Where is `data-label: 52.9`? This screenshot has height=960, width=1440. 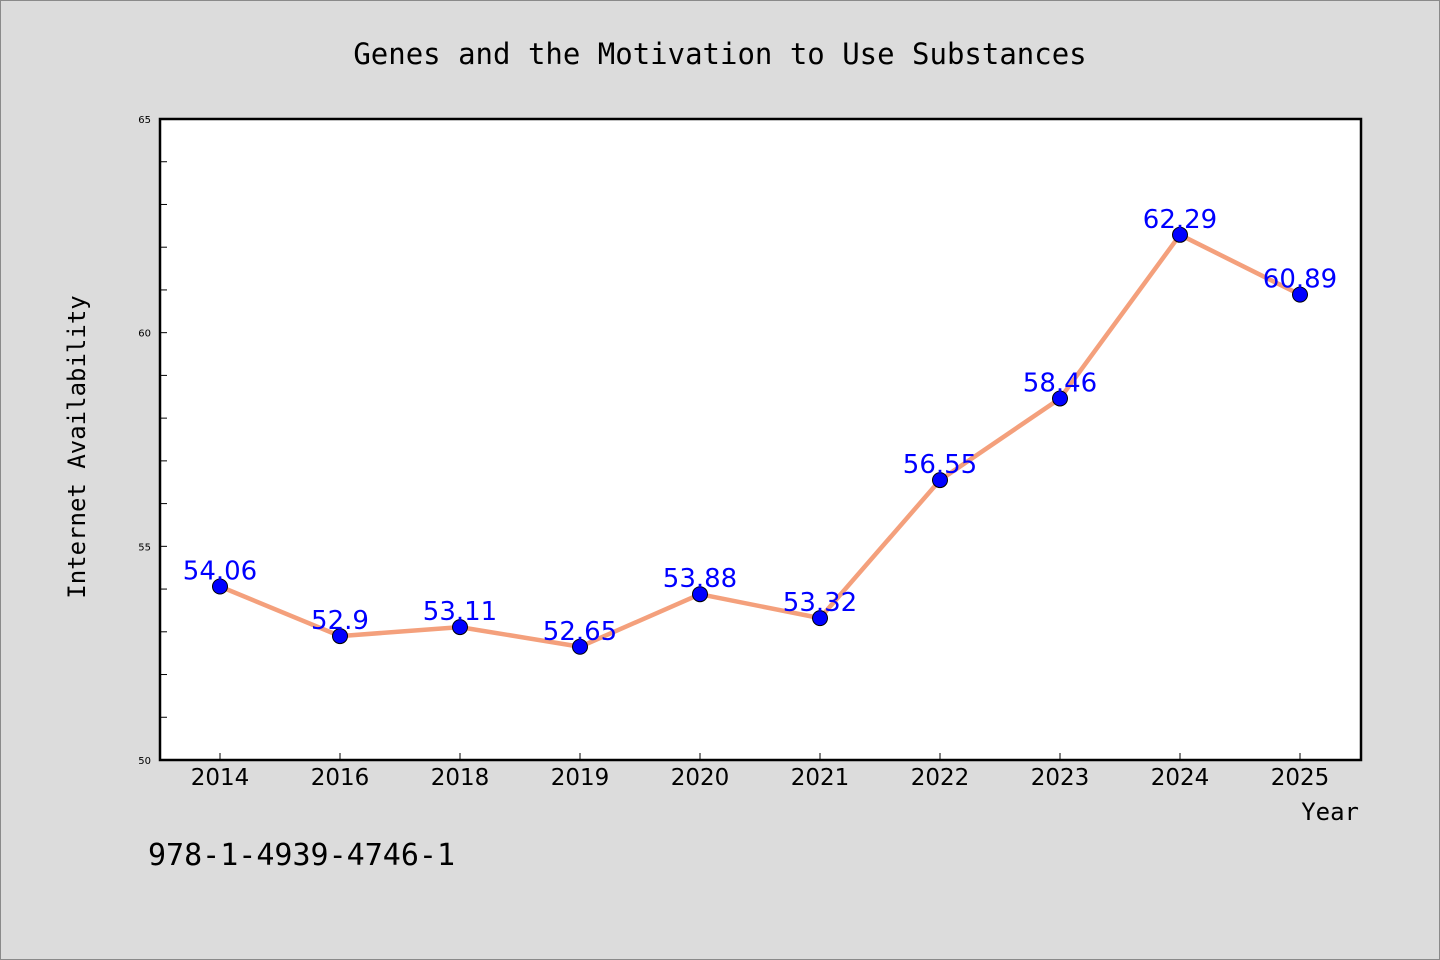
data-label: 52.9 is located at coordinates (340, 621).